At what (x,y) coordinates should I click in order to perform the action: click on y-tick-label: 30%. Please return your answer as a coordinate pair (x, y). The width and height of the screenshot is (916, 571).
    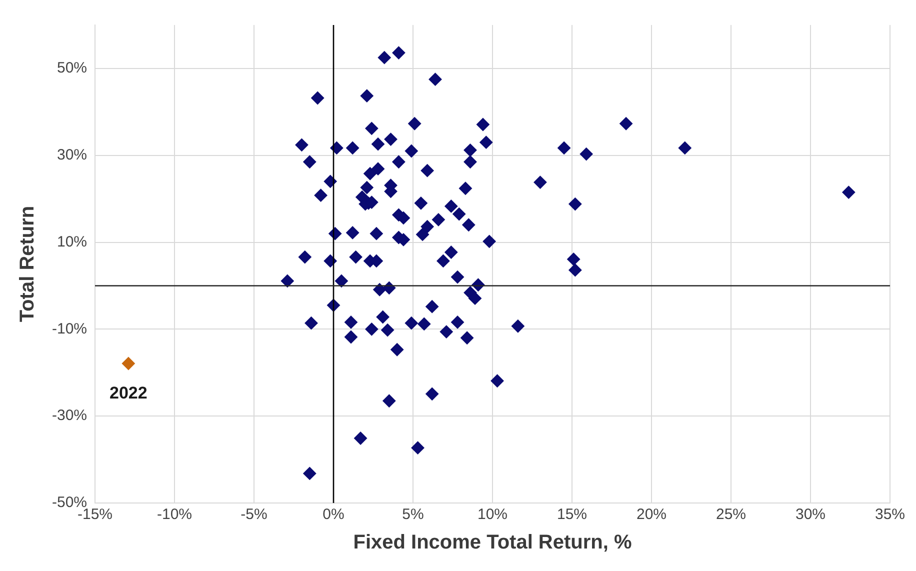
    Looking at the image, I should click on (72, 155).